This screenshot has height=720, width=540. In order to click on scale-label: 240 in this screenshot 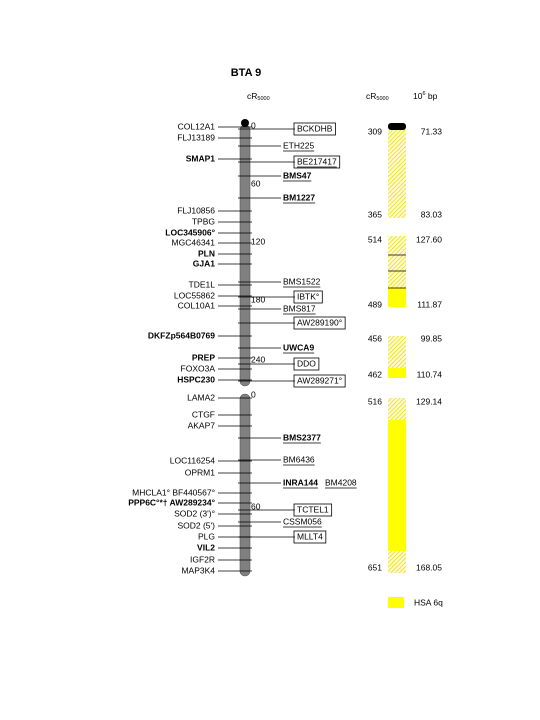, I will do `click(258, 359)`.